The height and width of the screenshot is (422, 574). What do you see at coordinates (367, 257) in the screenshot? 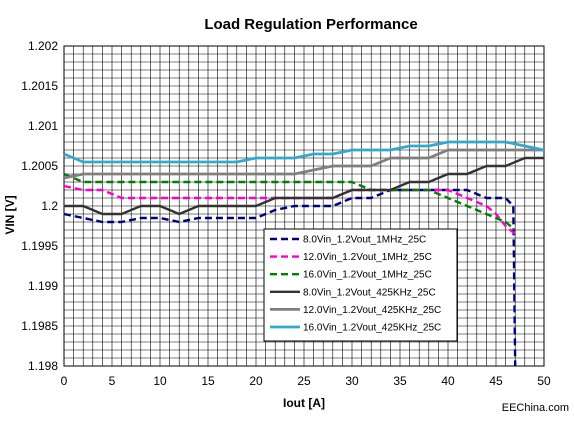
I see `legend-label: 12.0Vin_1.2Vout_1MHz_25C` at bounding box center [367, 257].